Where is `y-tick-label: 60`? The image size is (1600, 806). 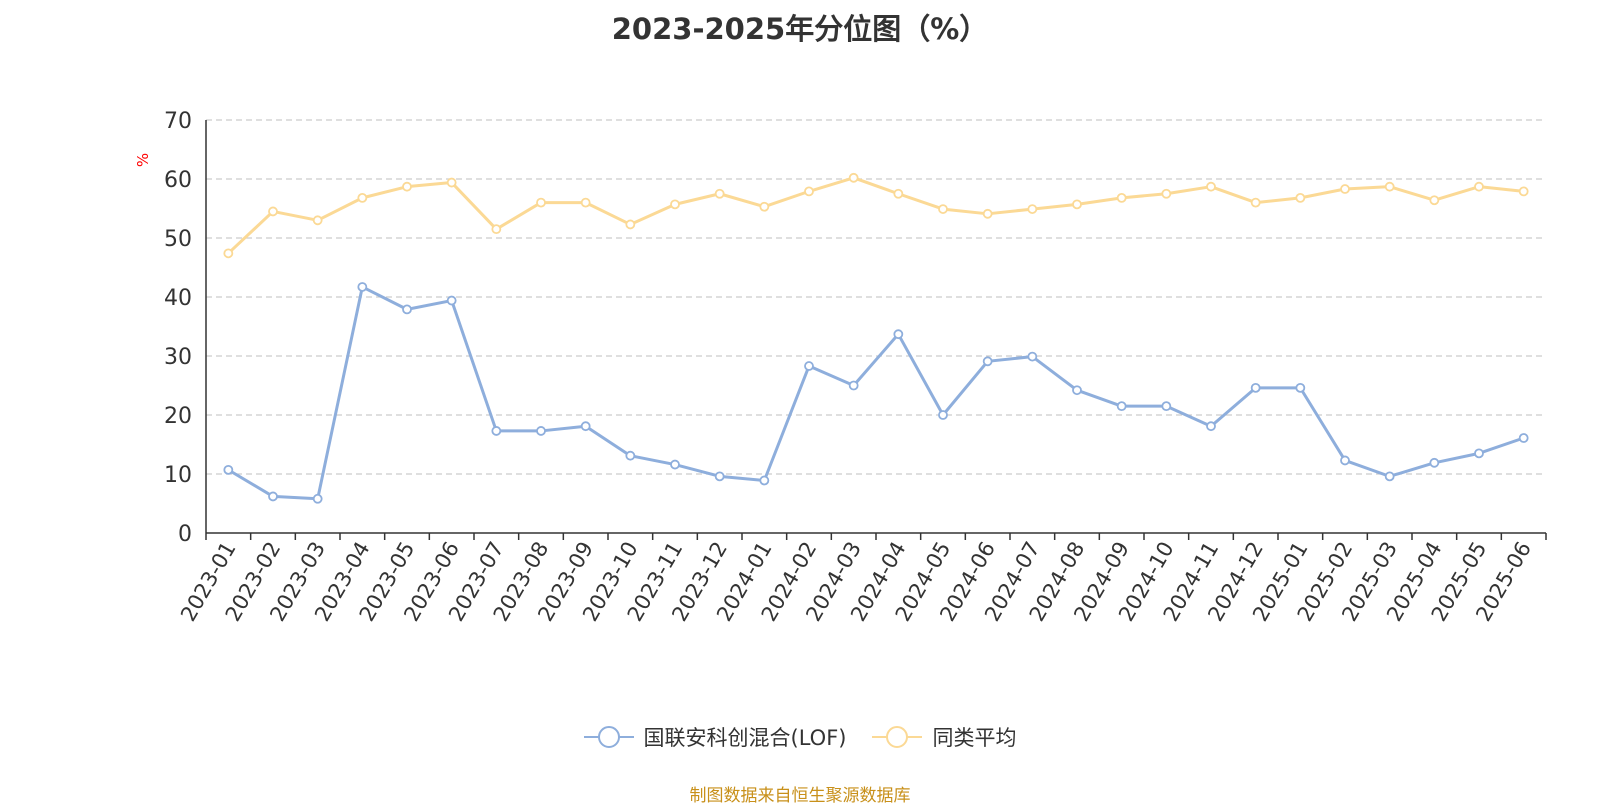 y-tick-label: 60 is located at coordinates (178, 180).